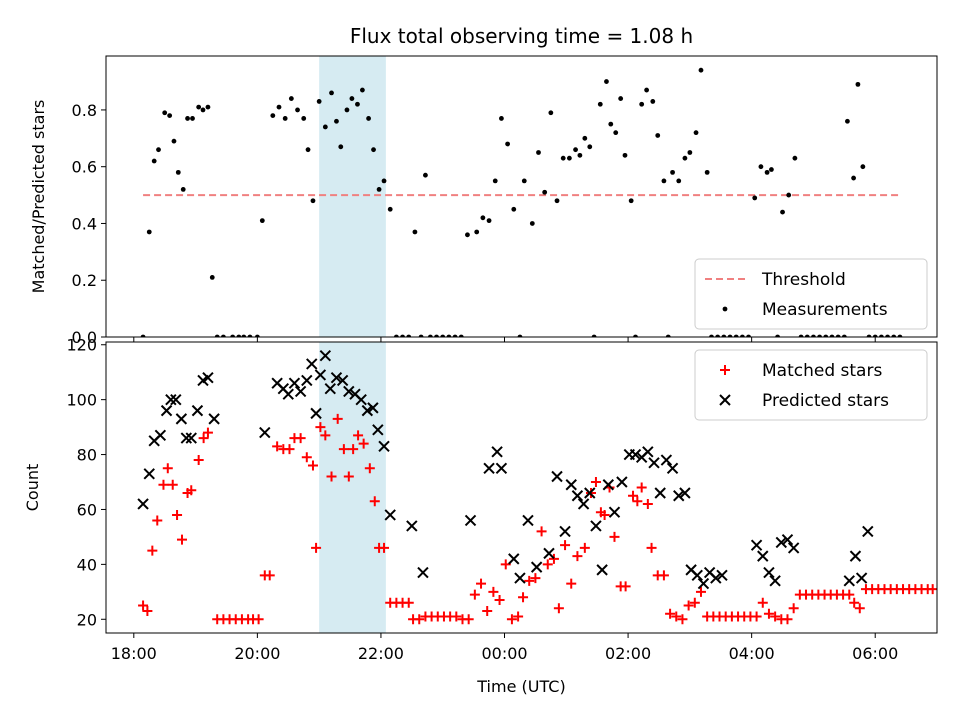 The image size is (960, 720). What do you see at coordinates (87, 455) in the screenshot?
I see `y-tick-label: 80` at bounding box center [87, 455].